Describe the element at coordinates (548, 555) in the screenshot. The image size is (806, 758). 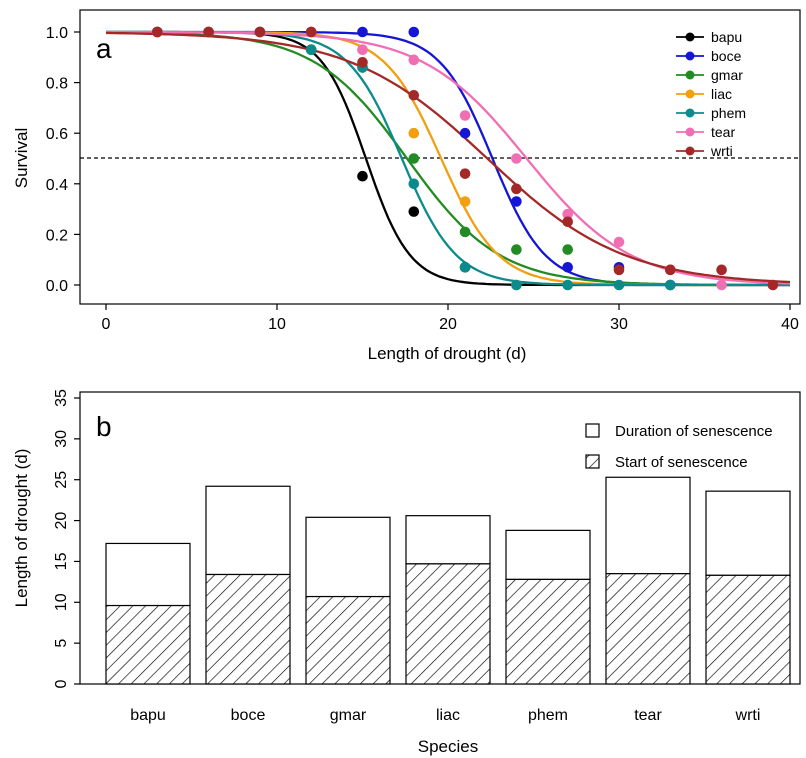
I see `bar-duration-phem` at that location.